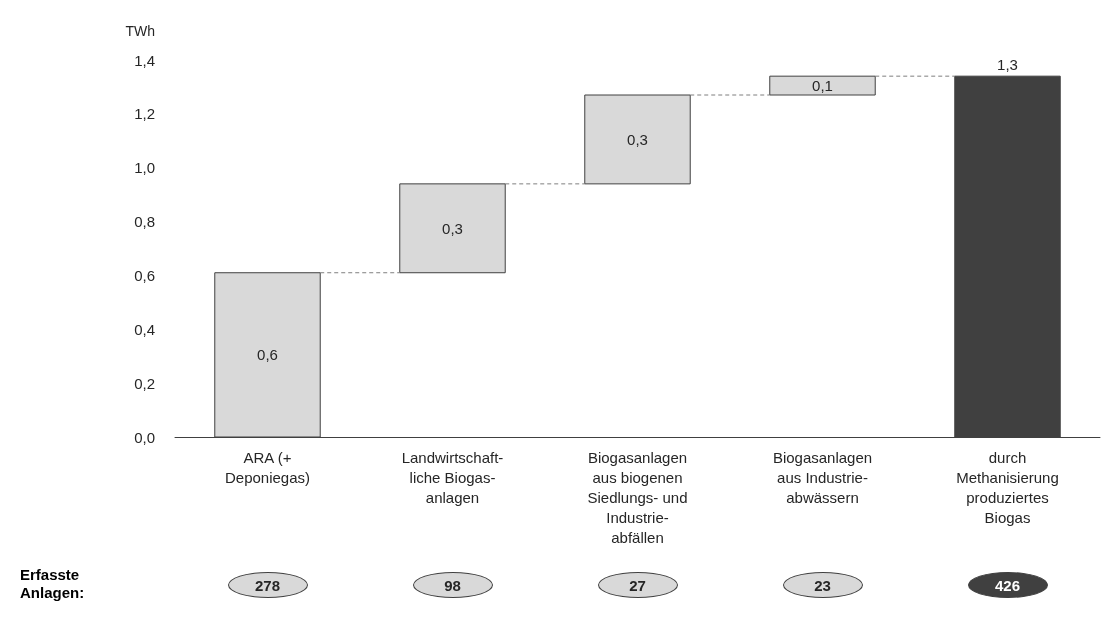  Describe the element at coordinates (144, 60) in the screenshot. I see `y-tick-label: 1,4` at that location.